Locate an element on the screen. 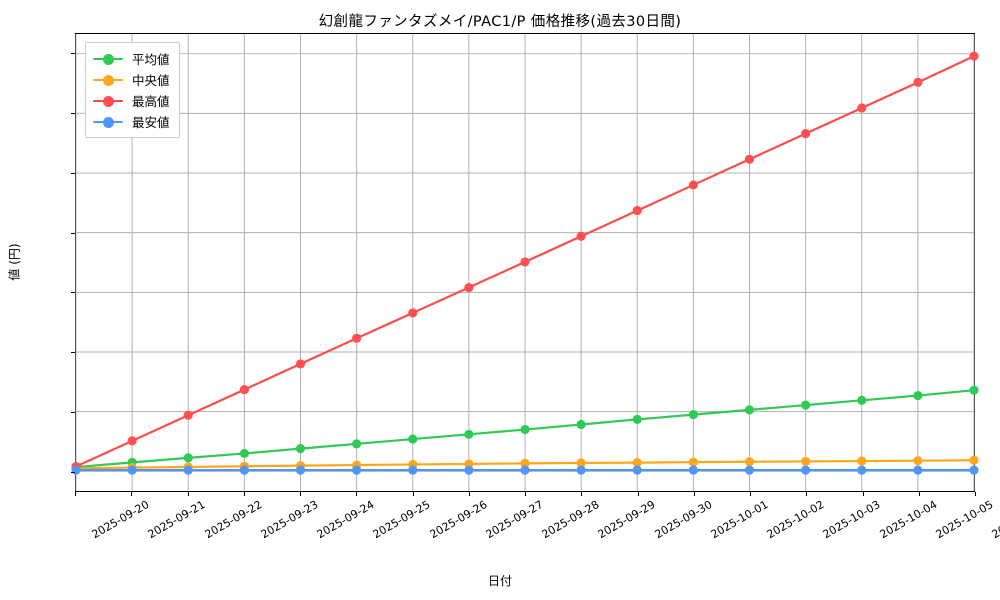 The image size is (1000, 600). x-tick-label: 2025-09-30 is located at coordinates (683, 520).